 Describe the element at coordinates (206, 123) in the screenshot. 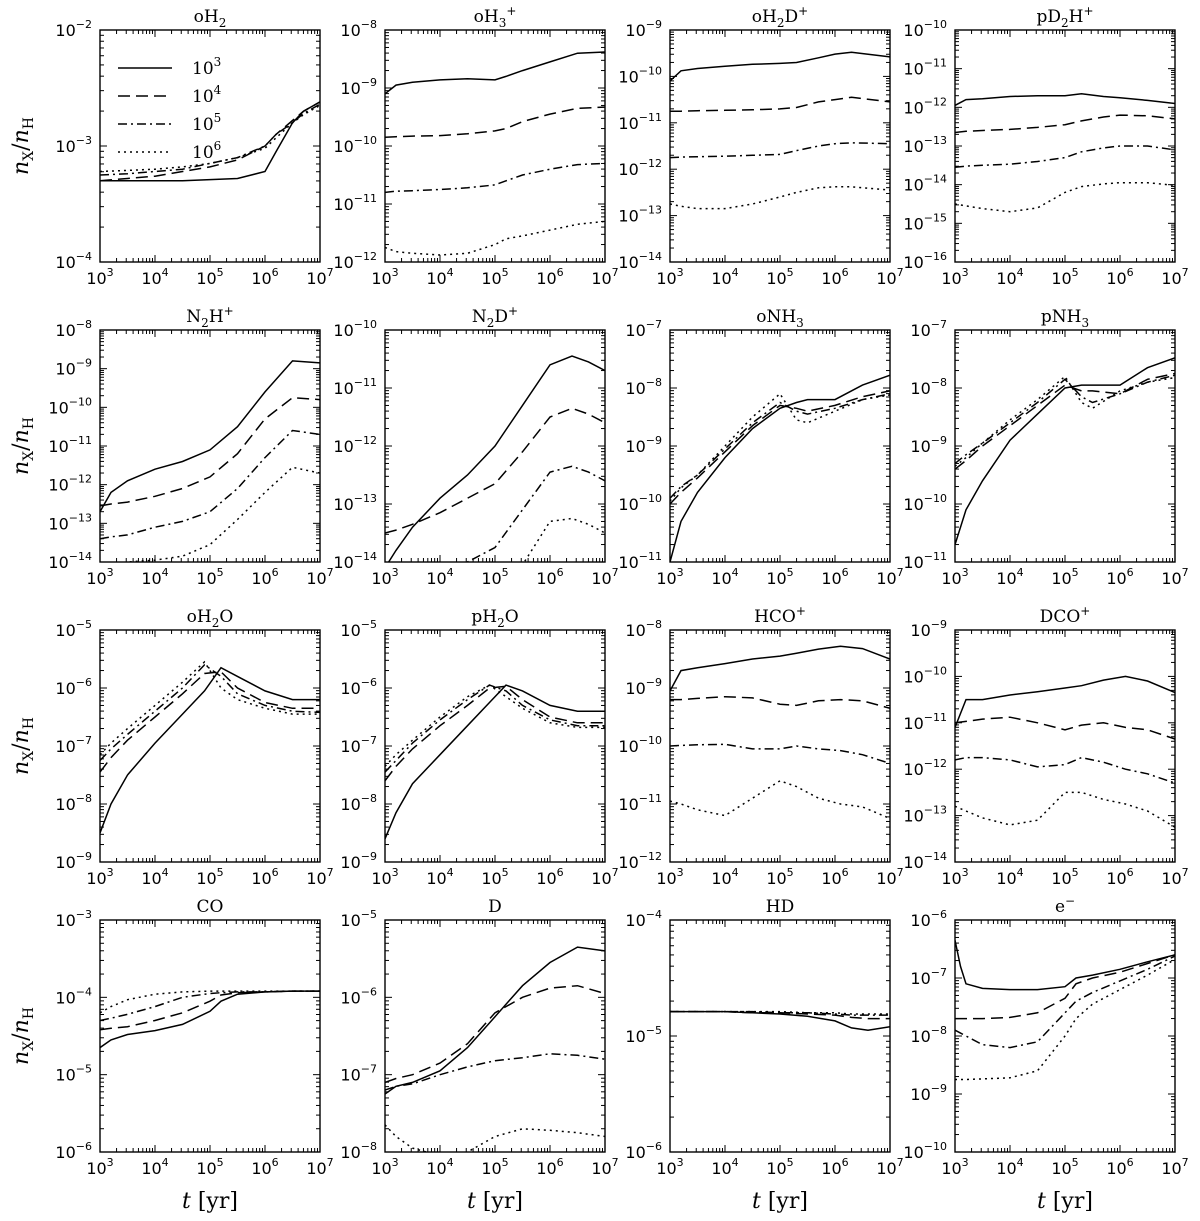

I see `legend-label: 105` at that location.